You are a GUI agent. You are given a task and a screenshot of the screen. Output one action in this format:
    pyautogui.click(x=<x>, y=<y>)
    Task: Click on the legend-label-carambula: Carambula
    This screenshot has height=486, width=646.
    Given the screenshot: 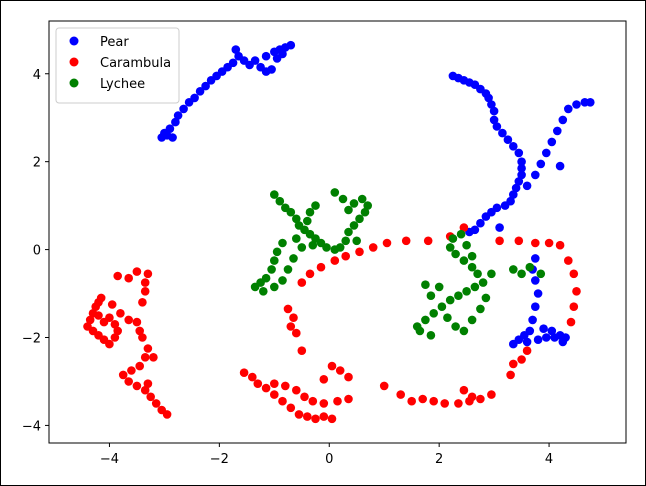 What is the action you would take?
    pyautogui.click(x=135, y=63)
    